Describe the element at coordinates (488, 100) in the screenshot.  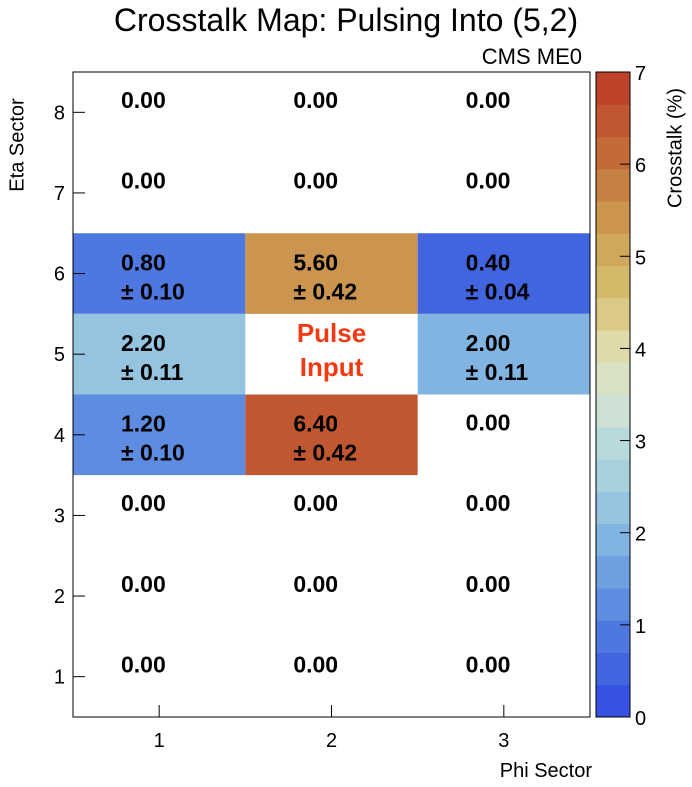
I see `cell-value-3-8: 0.00` at that location.